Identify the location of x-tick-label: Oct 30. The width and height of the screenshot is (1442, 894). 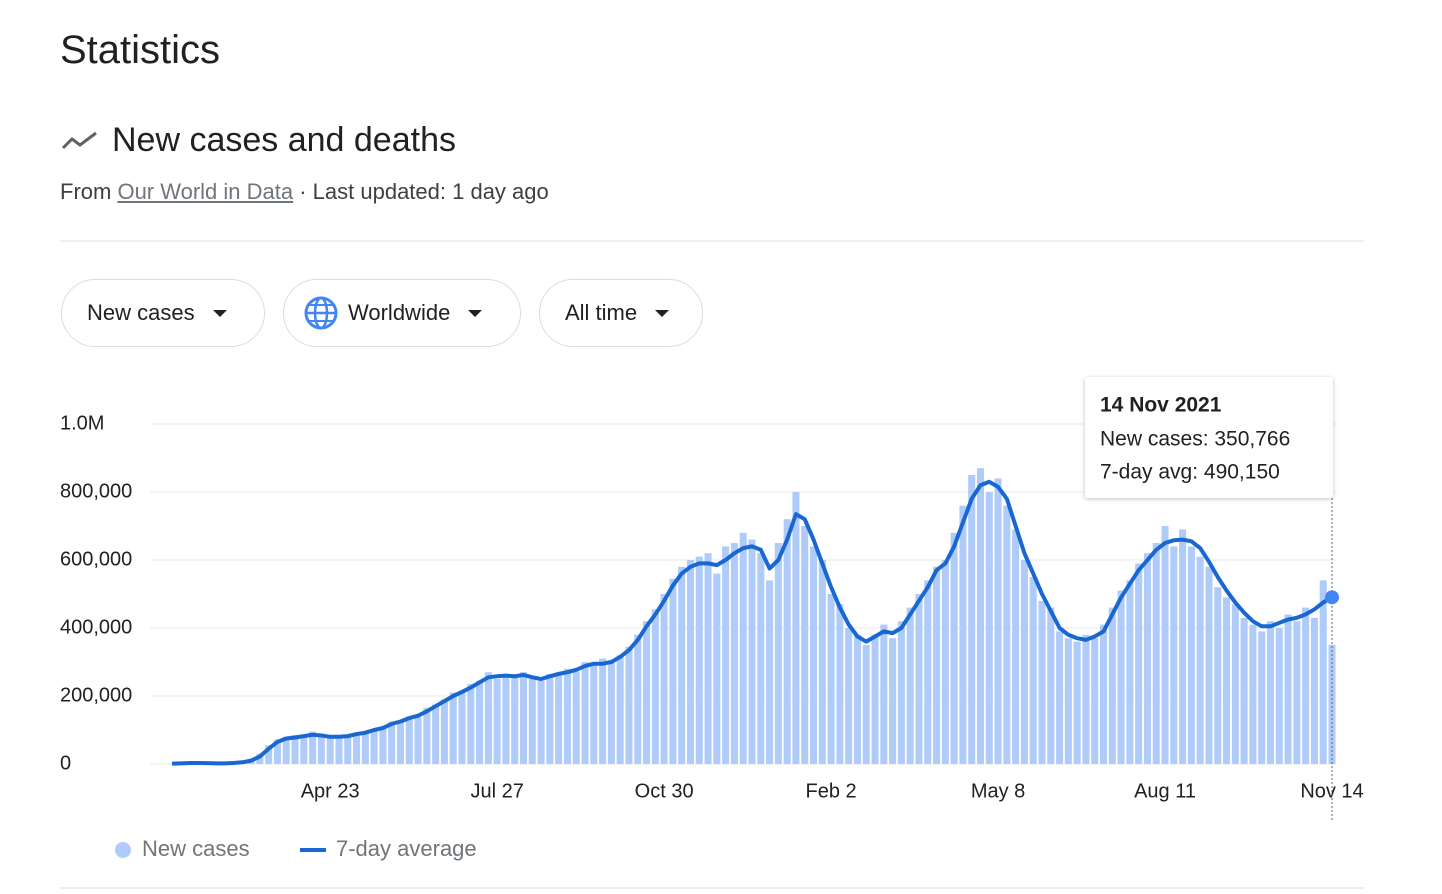
(664, 791).